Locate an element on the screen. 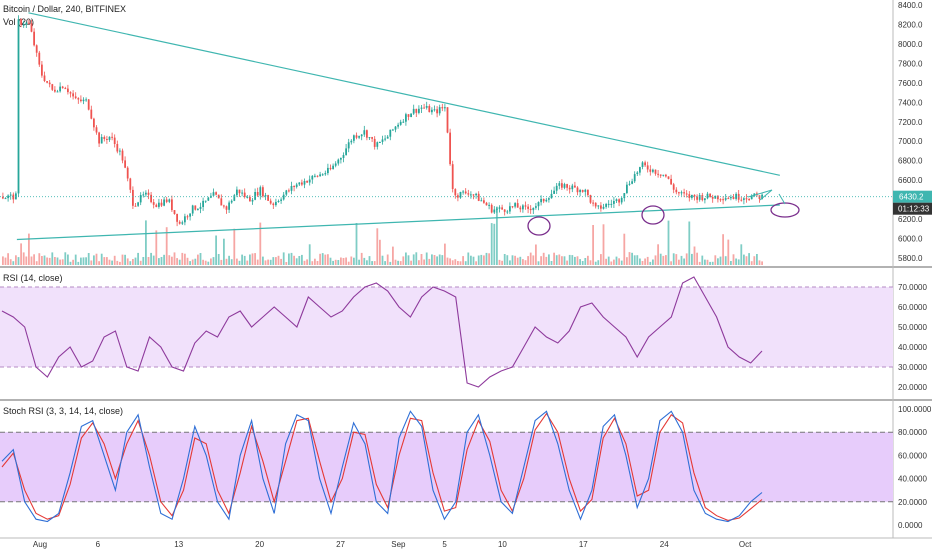 Image resolution: width=932 pixels, height=555 pixels. trendline is located at coordinates (398, 222).